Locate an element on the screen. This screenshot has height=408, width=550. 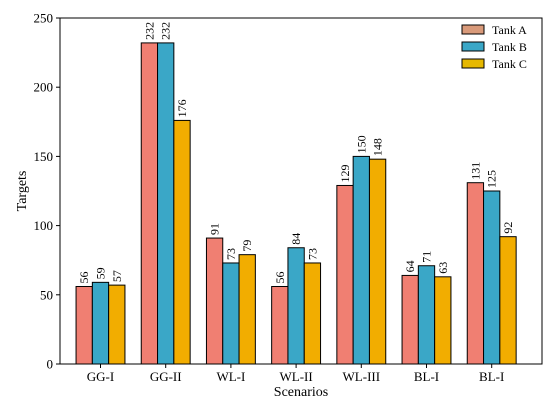
x-tick-label: GG-II is located at coordinates (166, 376).